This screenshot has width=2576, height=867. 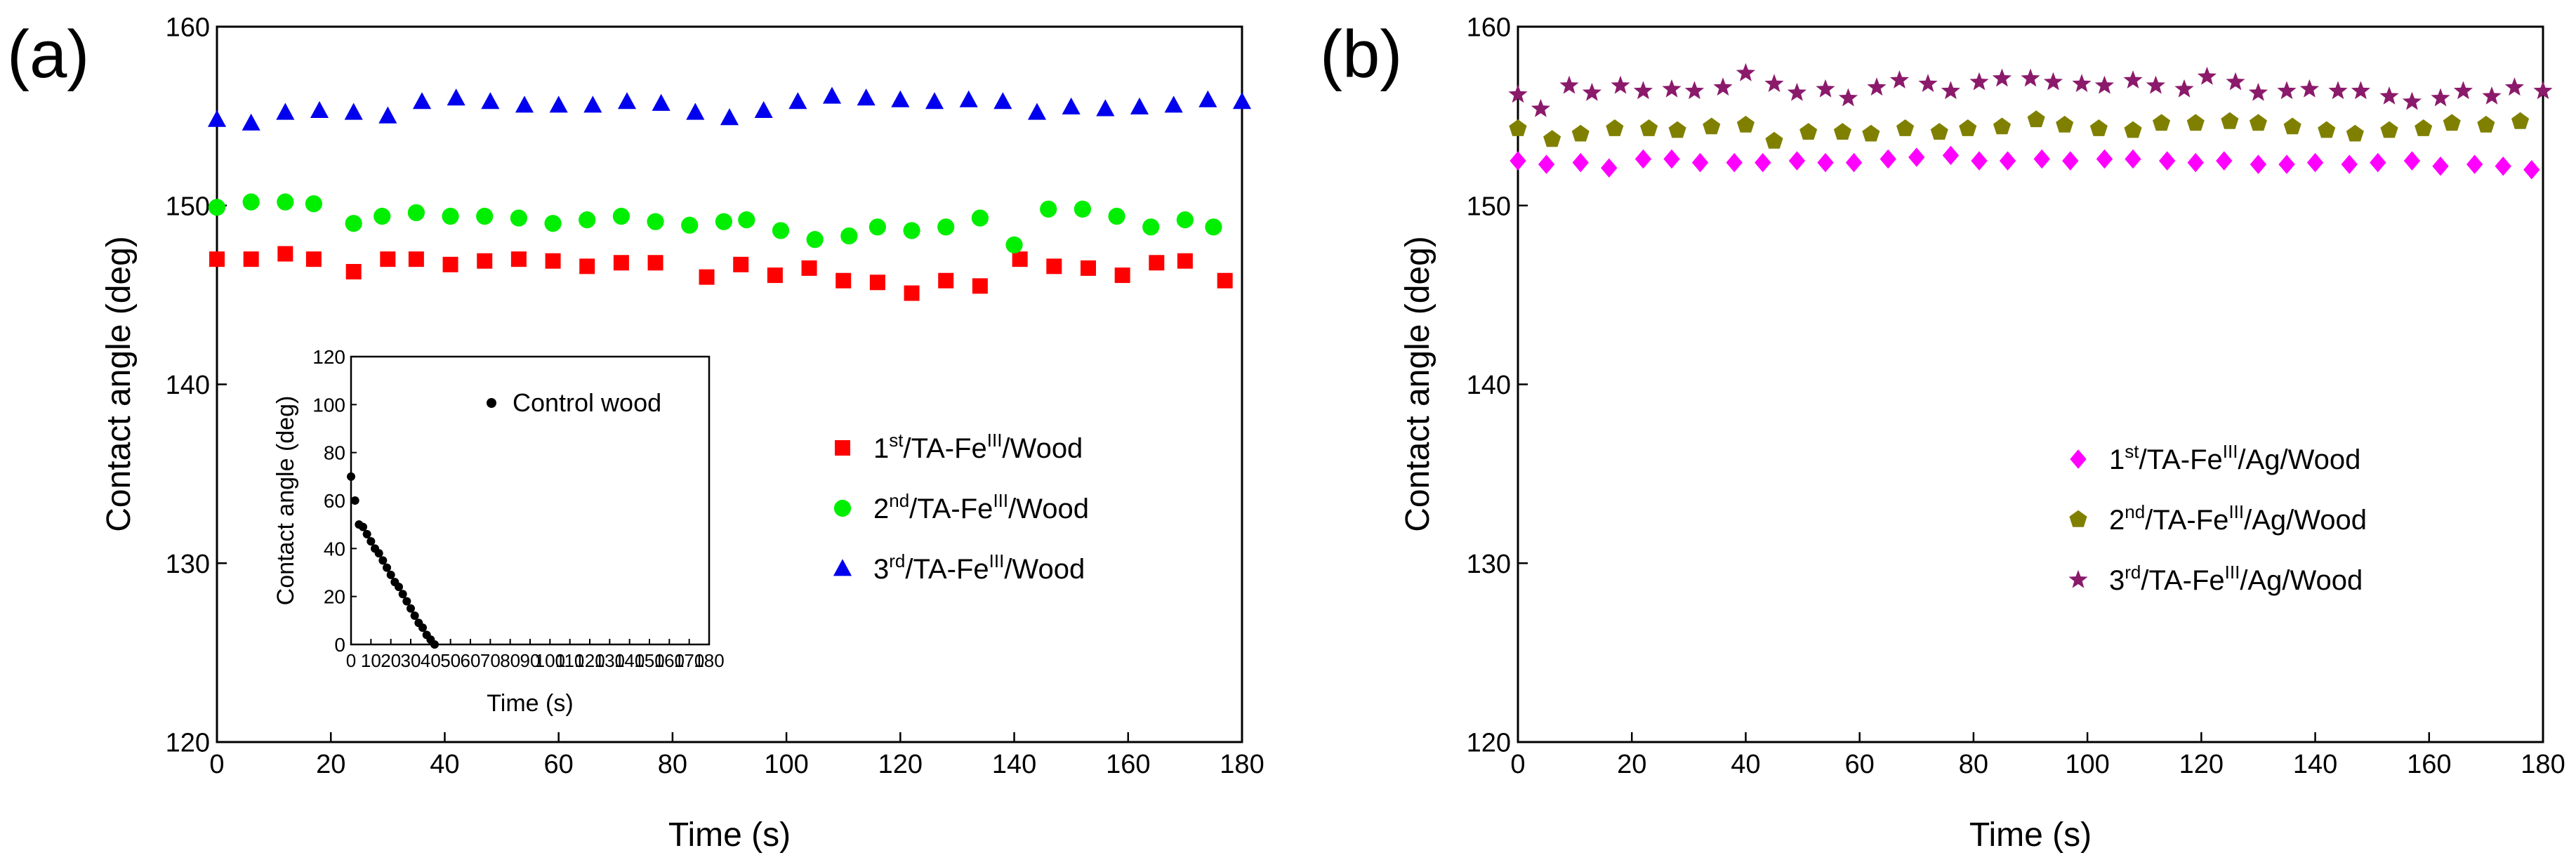 I want to click on panel-b-y-tick-label: 140, so click(x=1489, y=385).